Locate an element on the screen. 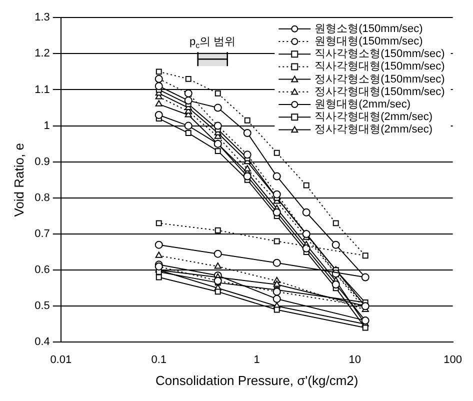  legend-label: 정사각형소형(150mm/sec) is located at coordinates (379, 79).